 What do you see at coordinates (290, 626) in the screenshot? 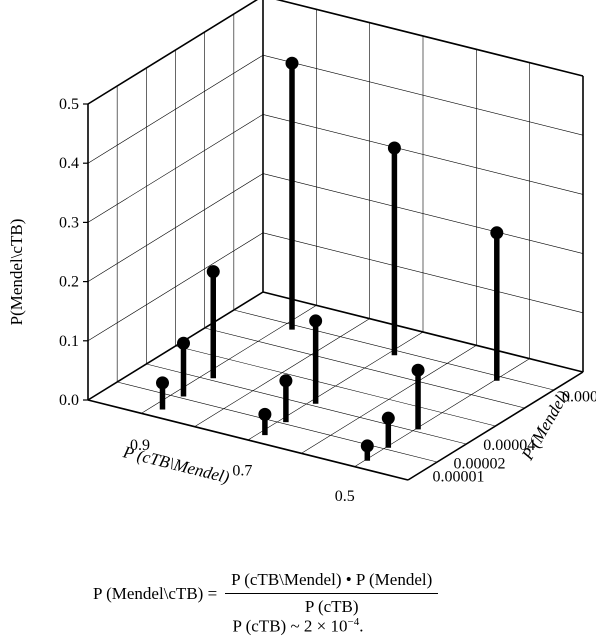
I see `prior-estimate-prefix: P (cTB) ~ 2 × 10` at bounding box center [290, 626].